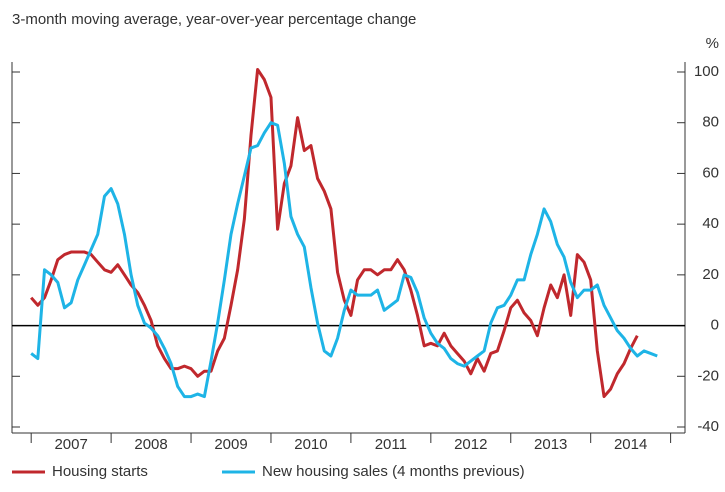 This screenshot has width=725, height=492. I want to click on x-tick-label: 2007, so click(70, 444).